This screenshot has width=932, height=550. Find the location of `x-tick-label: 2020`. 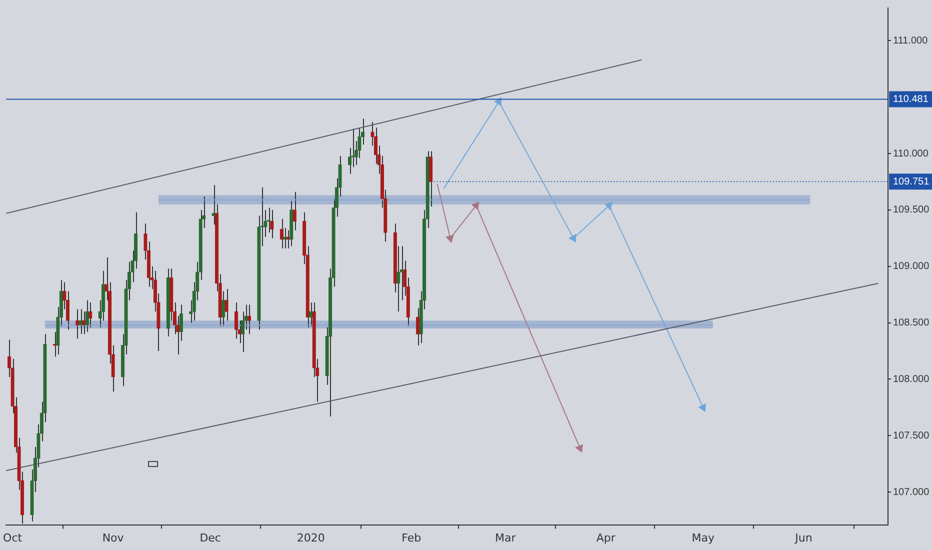

x-tick-label: 2020 is located at coordinates (310, 537).